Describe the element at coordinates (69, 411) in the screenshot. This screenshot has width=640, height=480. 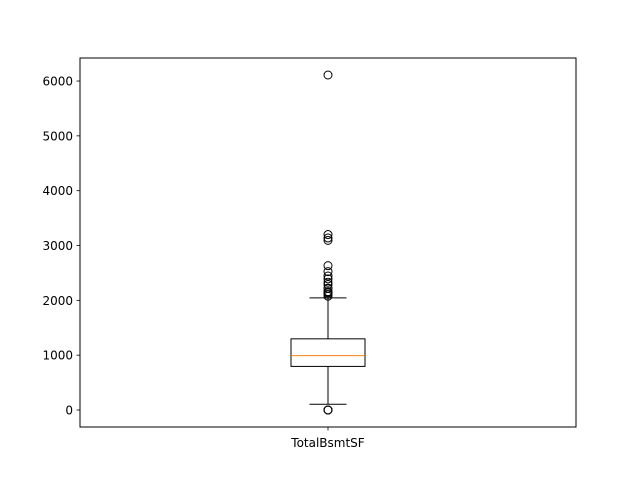
I see `y-tick-label: 0` at that location.